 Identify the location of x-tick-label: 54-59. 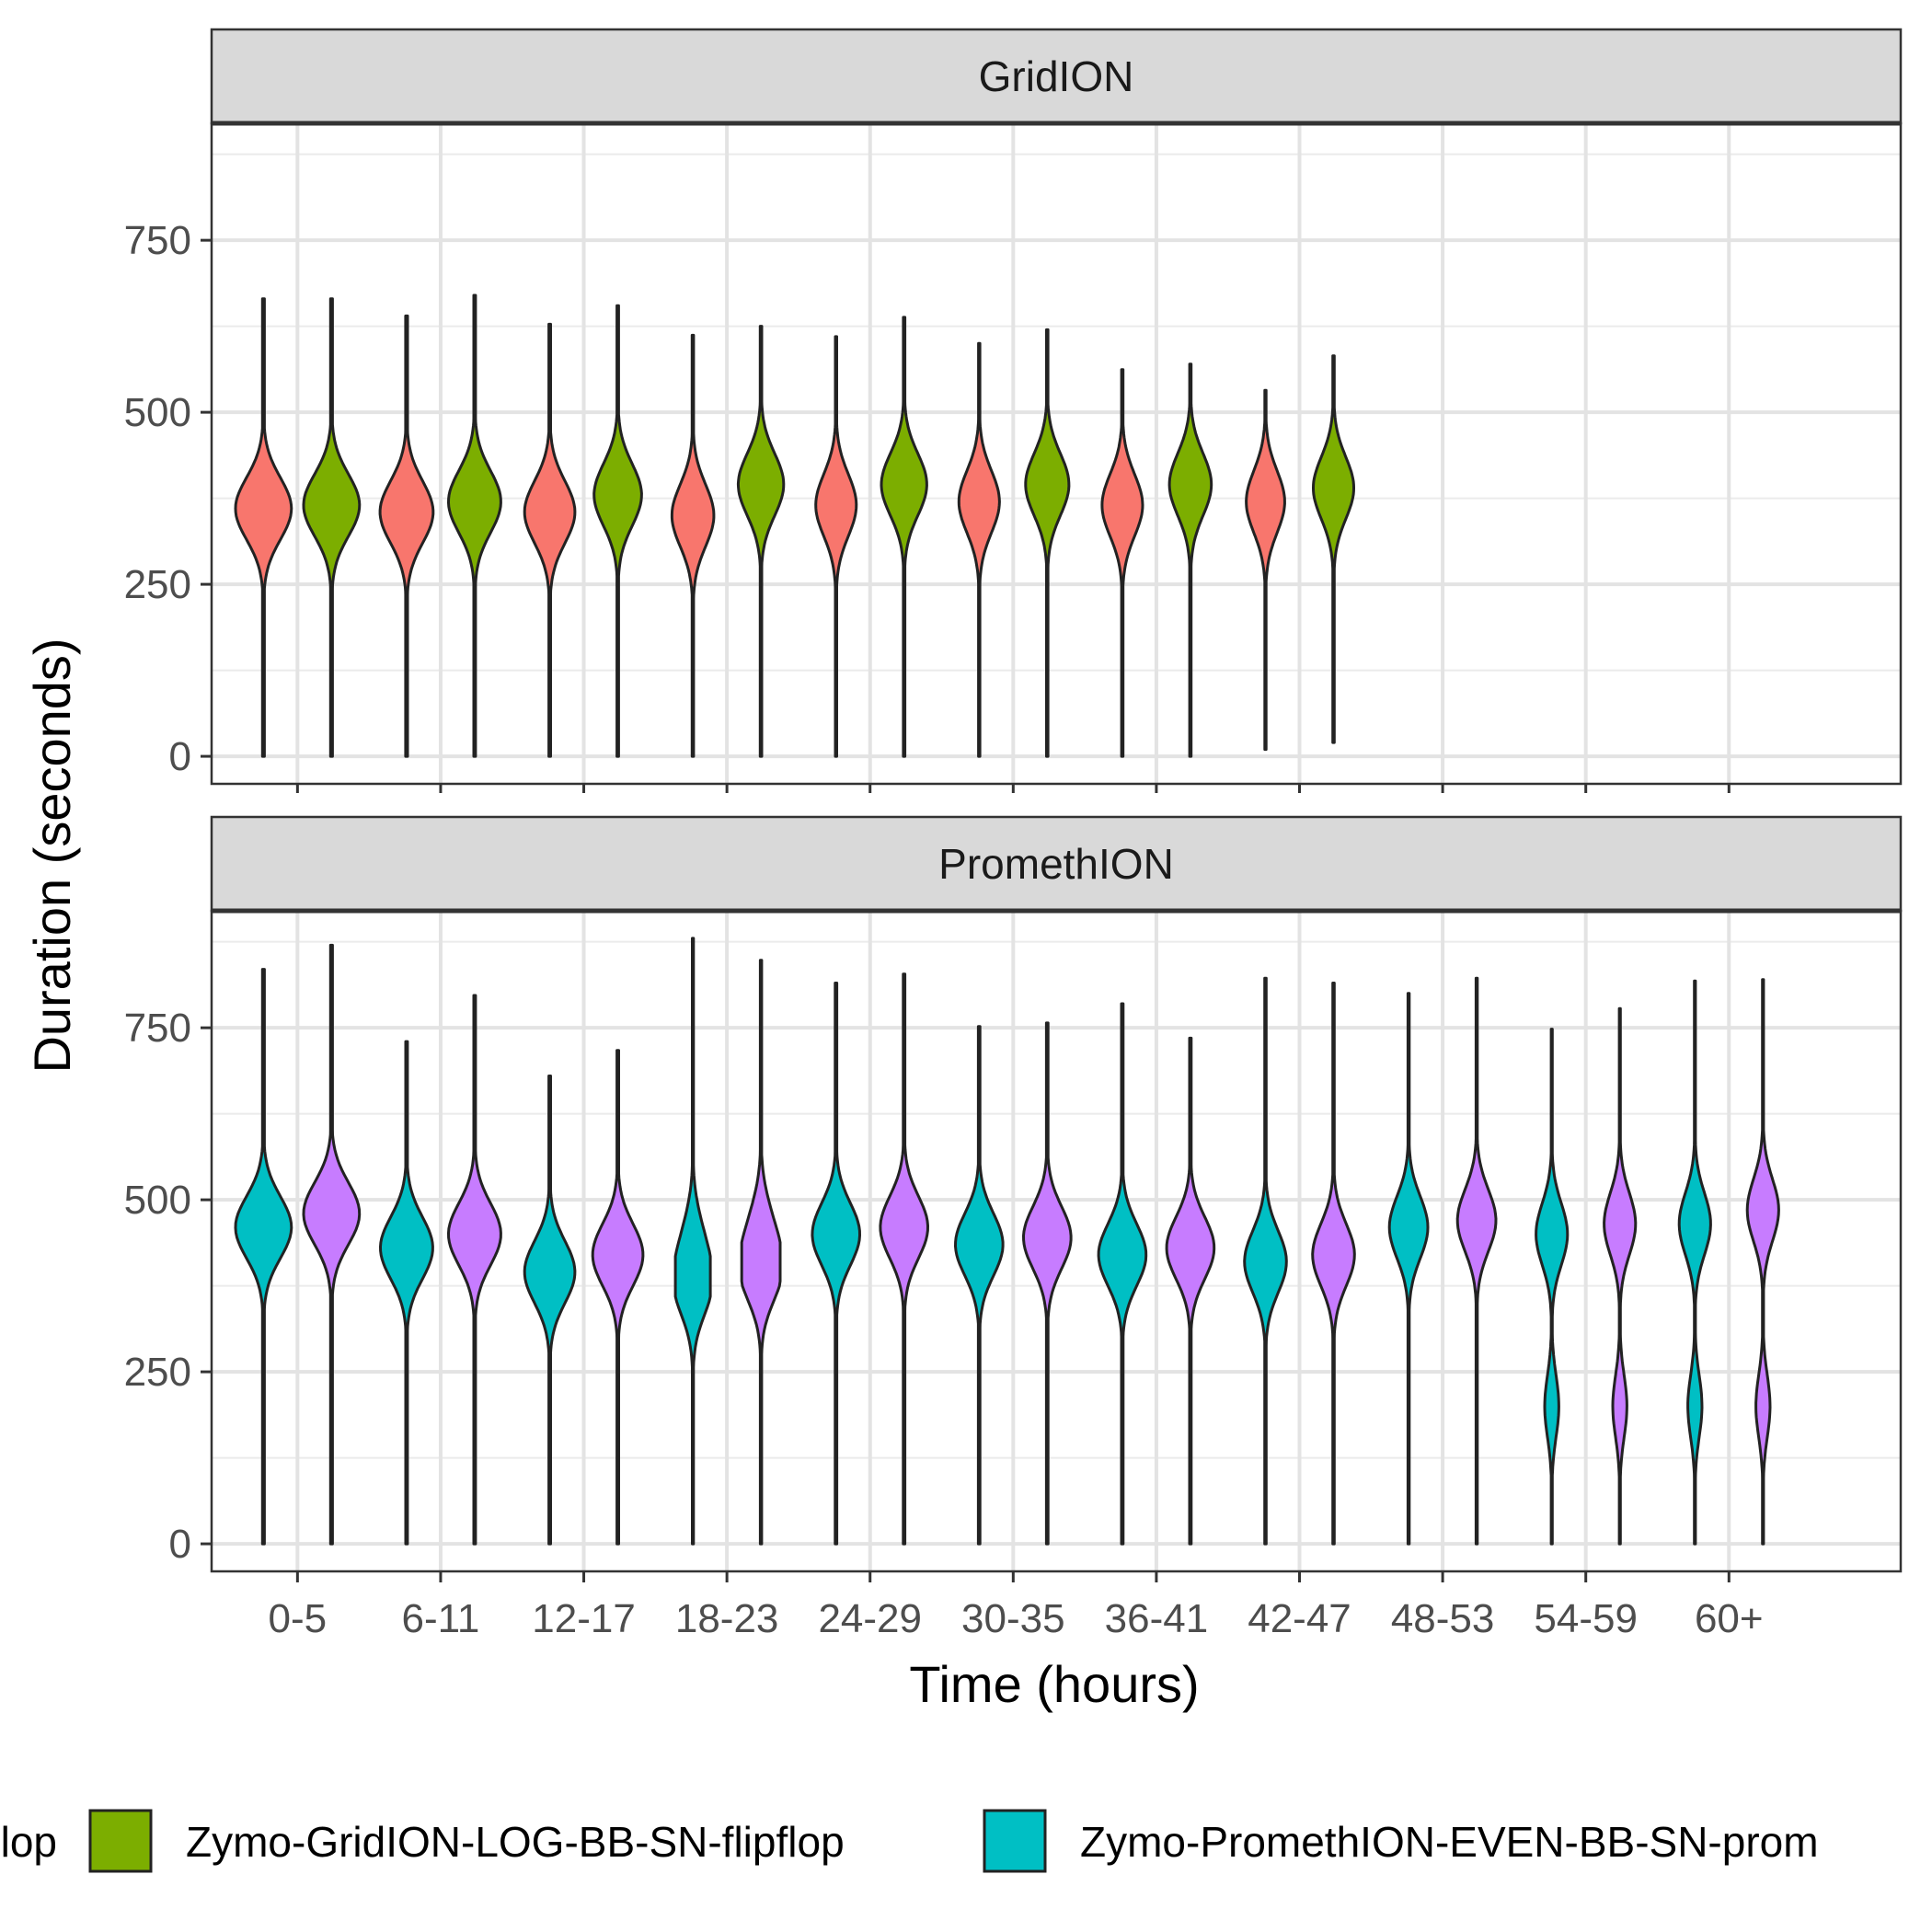
(1586, 1618).